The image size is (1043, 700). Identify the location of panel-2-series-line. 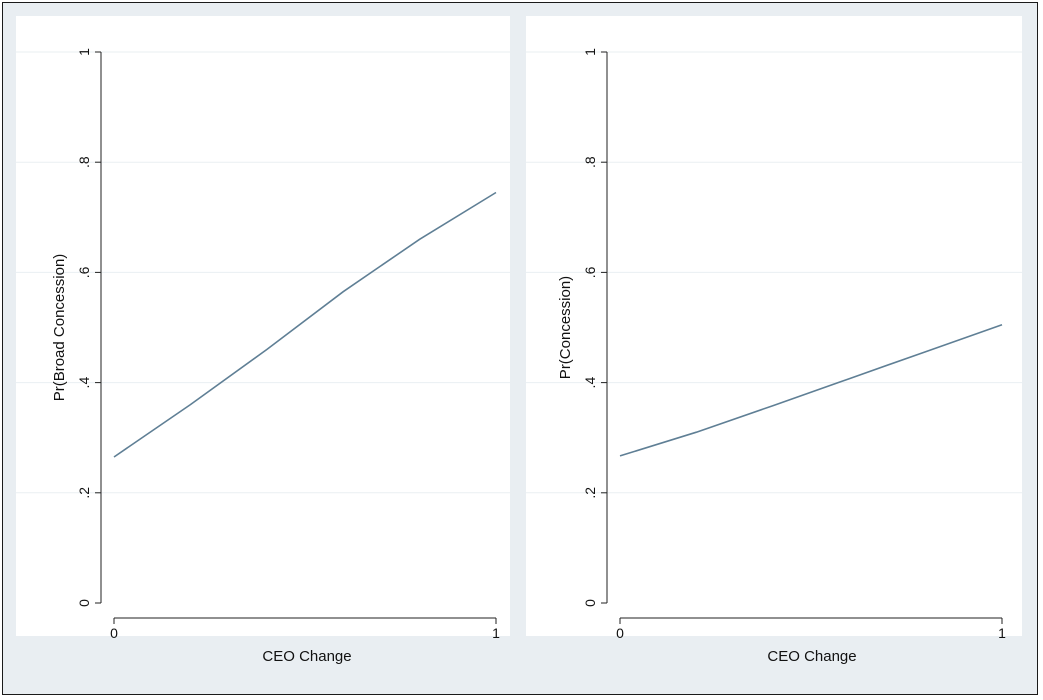
(811, 390).